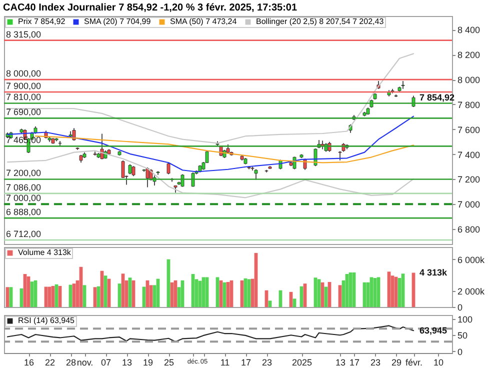 This screenshot has height=375, width=500. Describe the element at coordinates (24, 234) in the screenshot. I see `ref-line-label: 6 712,00` at that location.